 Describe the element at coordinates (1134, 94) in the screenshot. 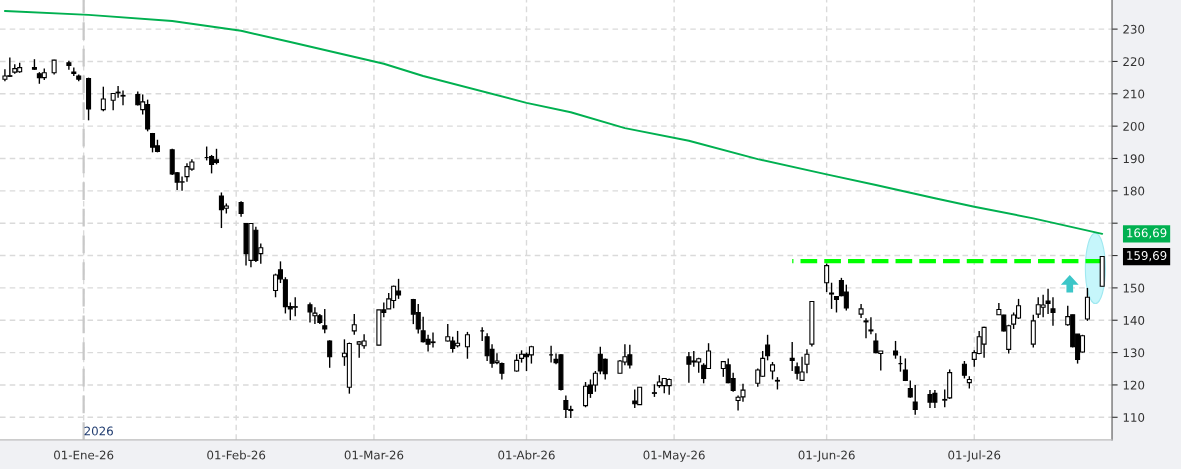

I see `y-tick-label: 210` at that location.